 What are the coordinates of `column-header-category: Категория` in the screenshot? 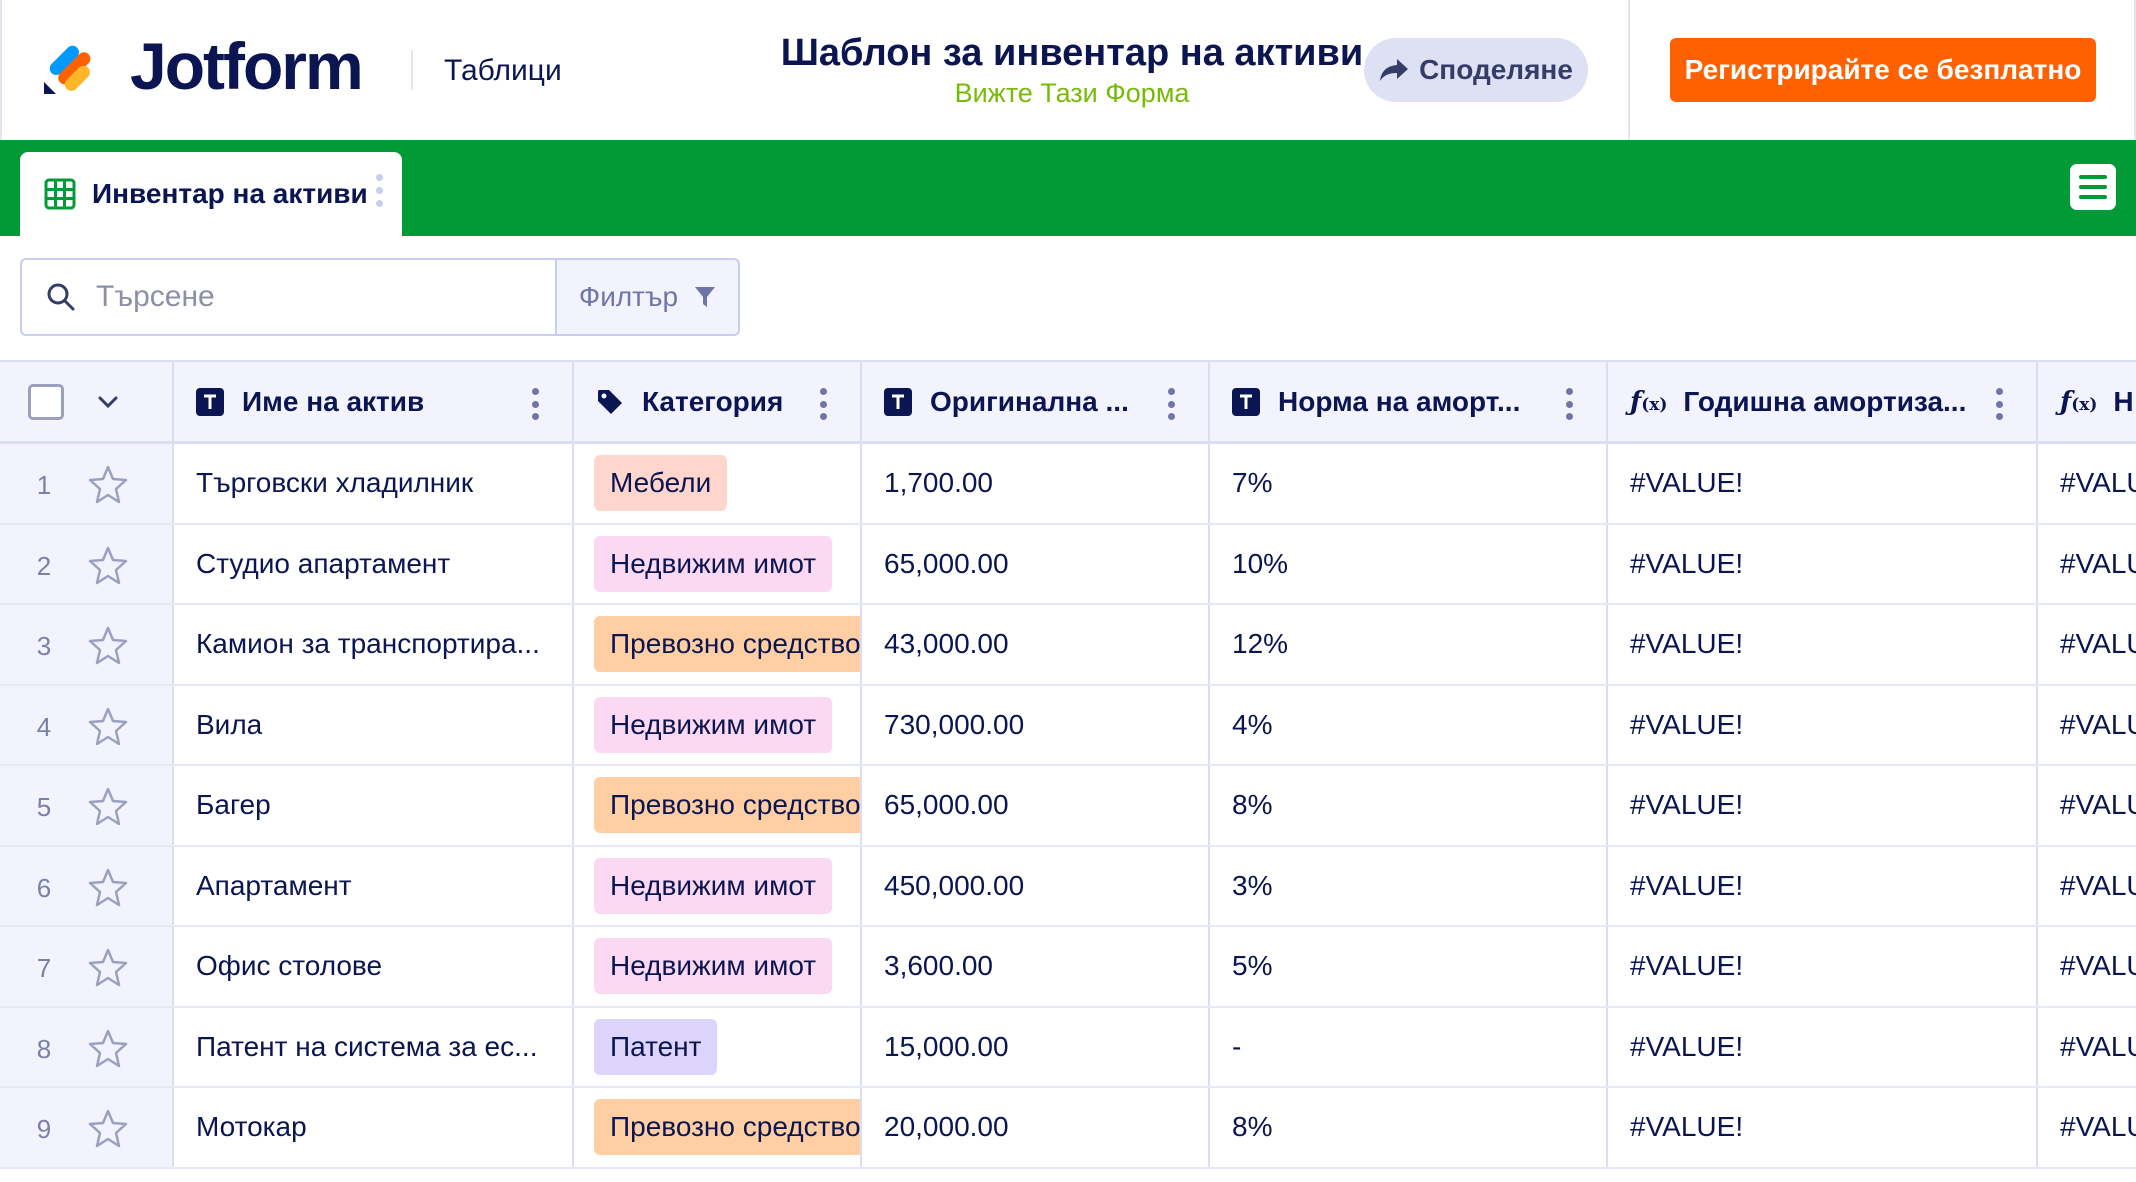 It's located at (718, 401).